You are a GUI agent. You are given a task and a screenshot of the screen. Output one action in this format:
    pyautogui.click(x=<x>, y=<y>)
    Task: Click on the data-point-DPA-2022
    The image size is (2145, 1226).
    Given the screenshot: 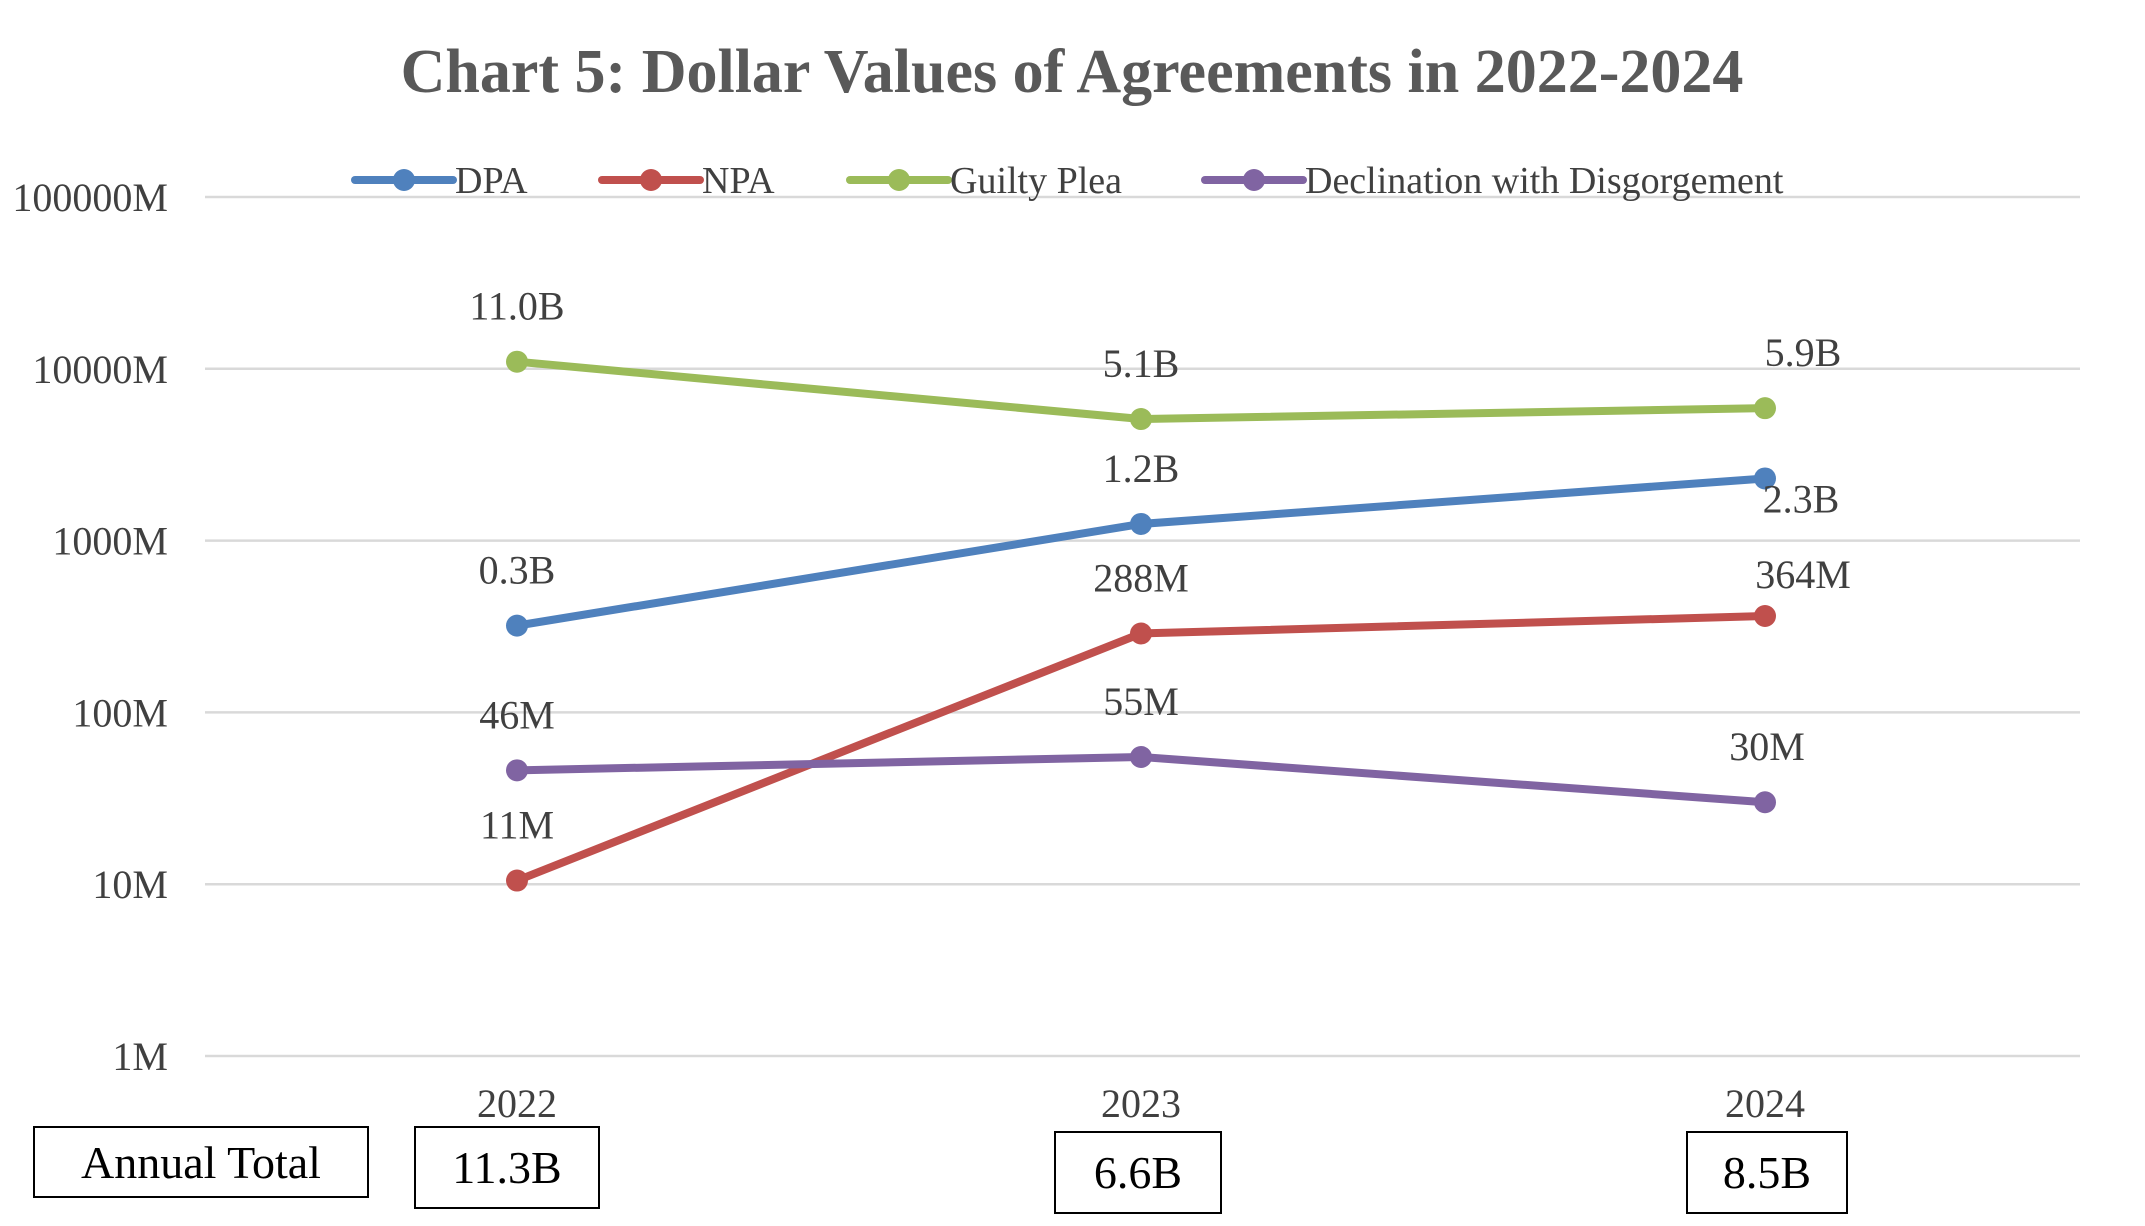 What is the action you would take?
    pyautogui.click(x=517, y=625)
    